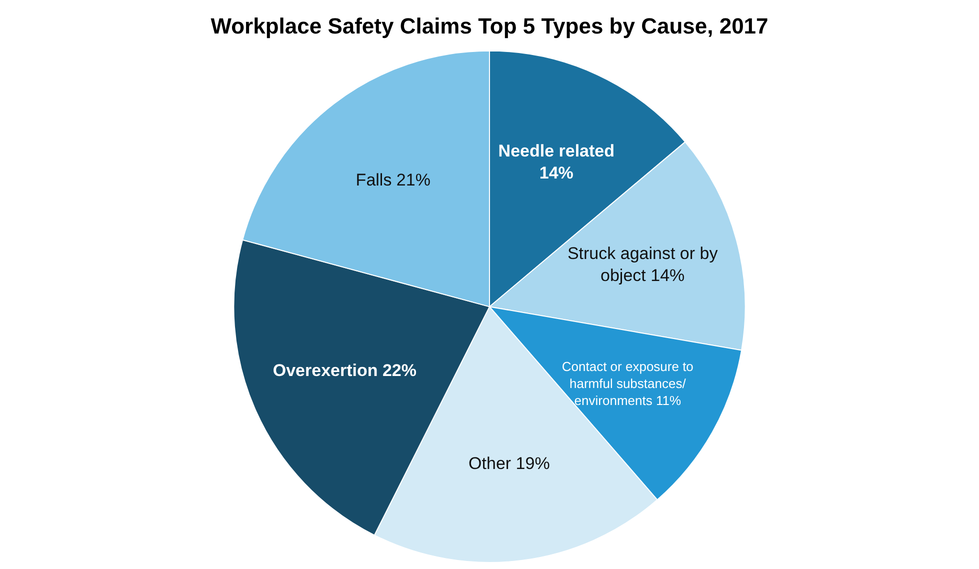 The width and height of the screenshot is (979, 569). I want to click on slice-label: Contact or exposure to harmful substances/ environments 11%, so click(628, 383).